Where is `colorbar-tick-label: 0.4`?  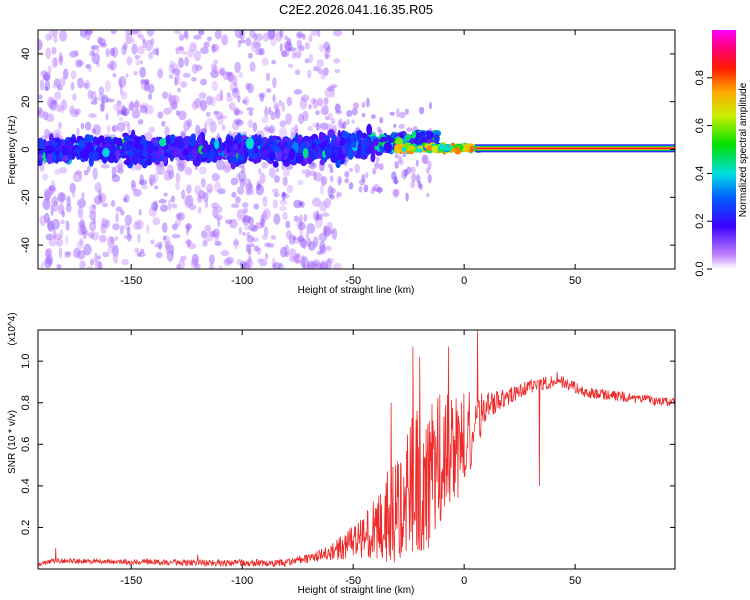 colorbar-tick-label: 0.4 is located at coordinates (700, 173).